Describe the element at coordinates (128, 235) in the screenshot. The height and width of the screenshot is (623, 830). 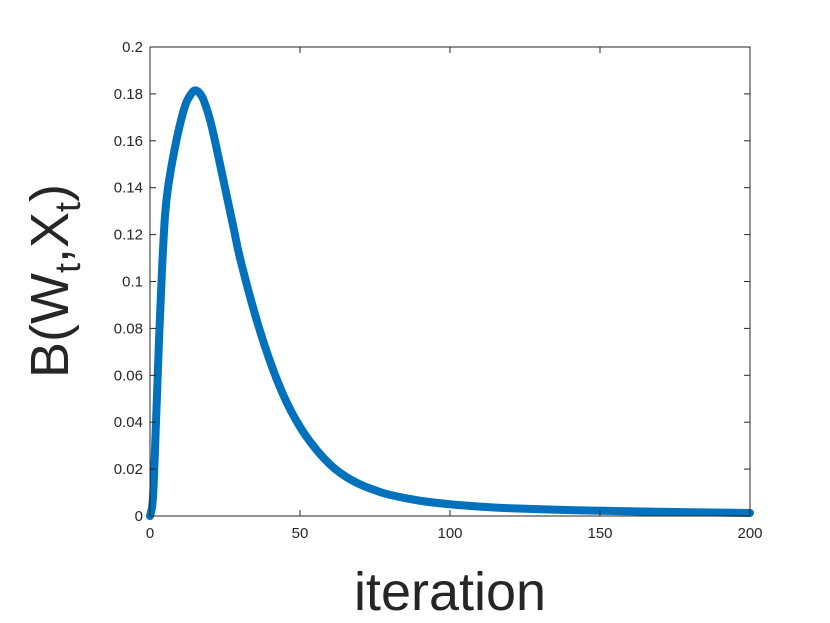
I see `y-tick-label: 0.12` at that location.